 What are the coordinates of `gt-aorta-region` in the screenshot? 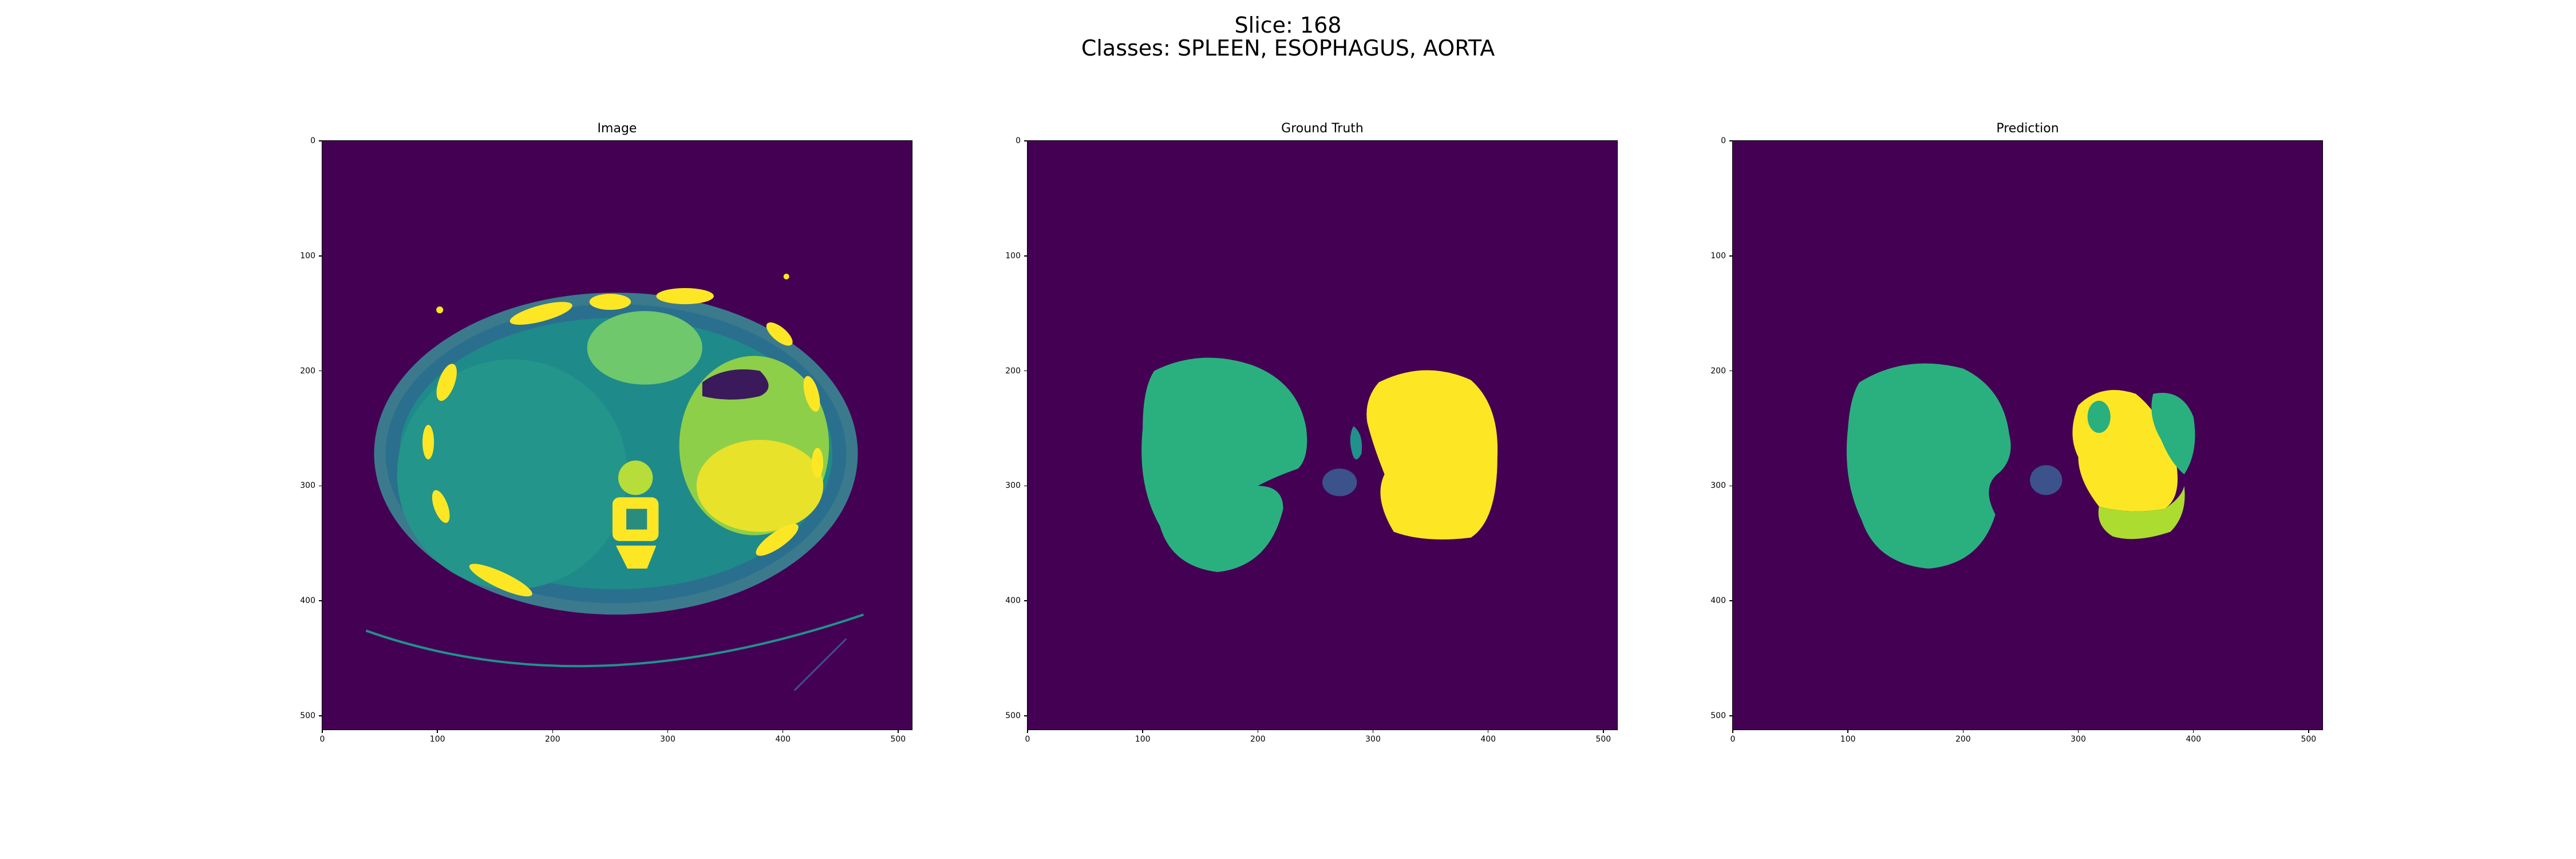 It's located at (1339, 482).